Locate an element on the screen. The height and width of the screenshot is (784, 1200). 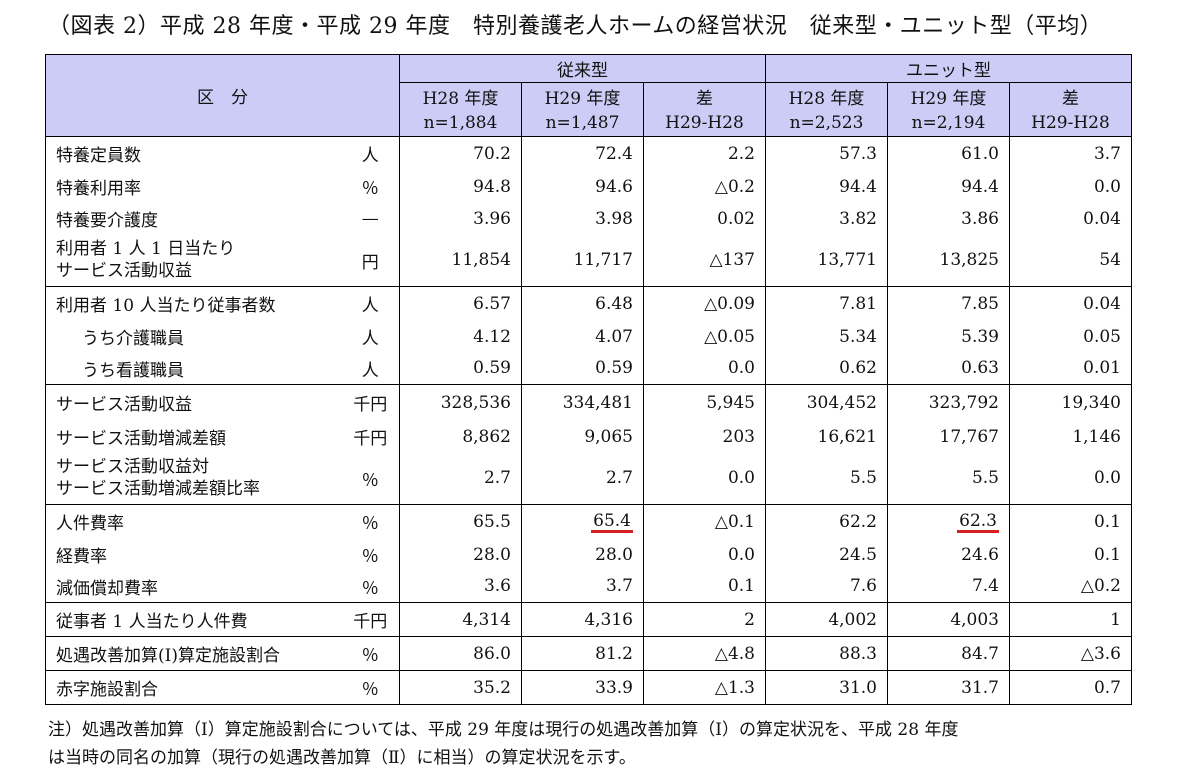
value-cell: 1 is located at coordinates (1070, 619).